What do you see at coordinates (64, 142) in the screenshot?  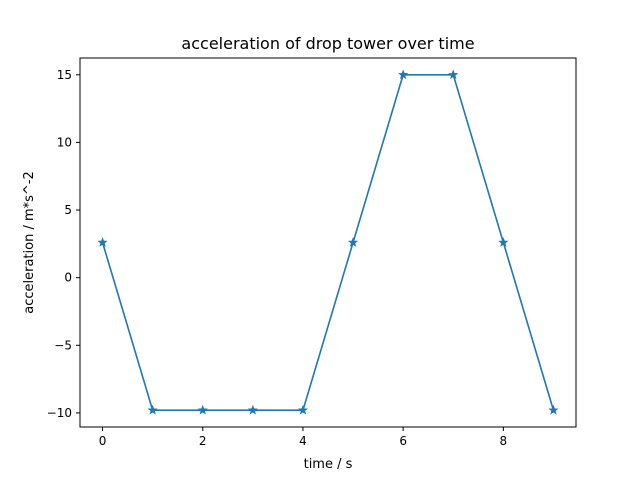 I see `y-tick-label: 10` at bounding box center [64, 142].